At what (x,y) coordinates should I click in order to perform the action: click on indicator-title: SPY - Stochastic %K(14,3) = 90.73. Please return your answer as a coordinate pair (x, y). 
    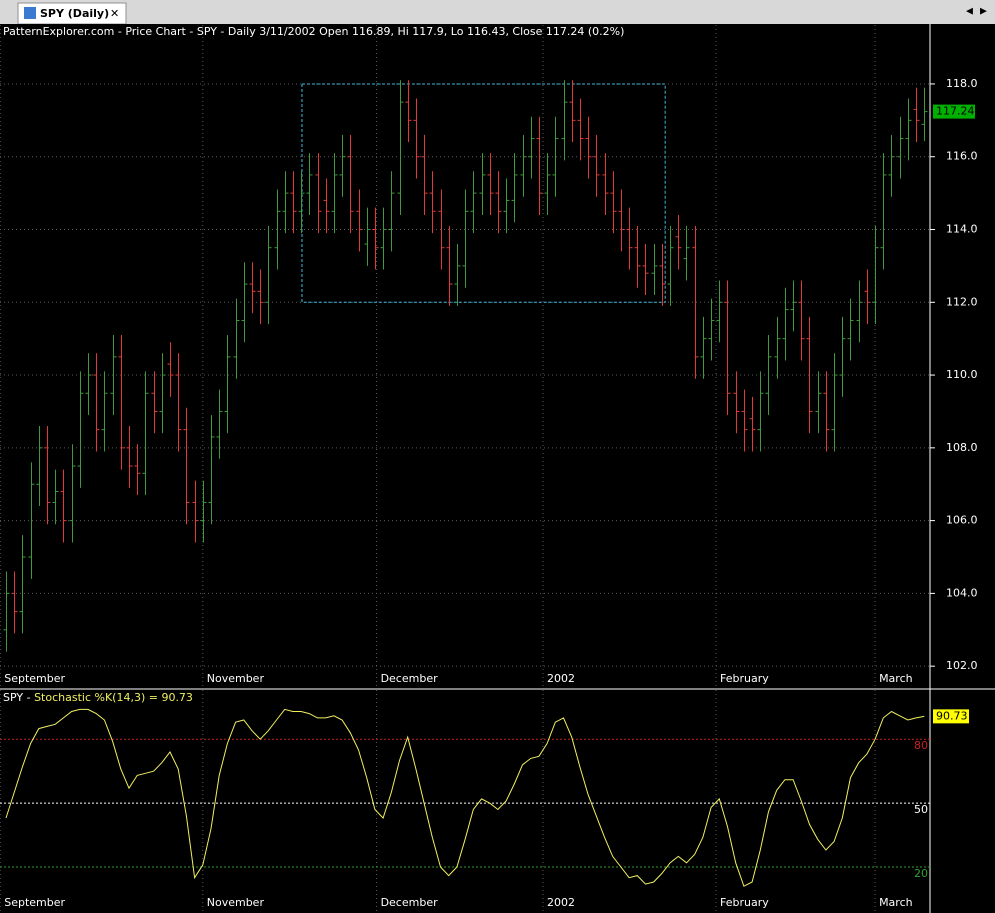
    Looking at the image, I should click on (98, 697).